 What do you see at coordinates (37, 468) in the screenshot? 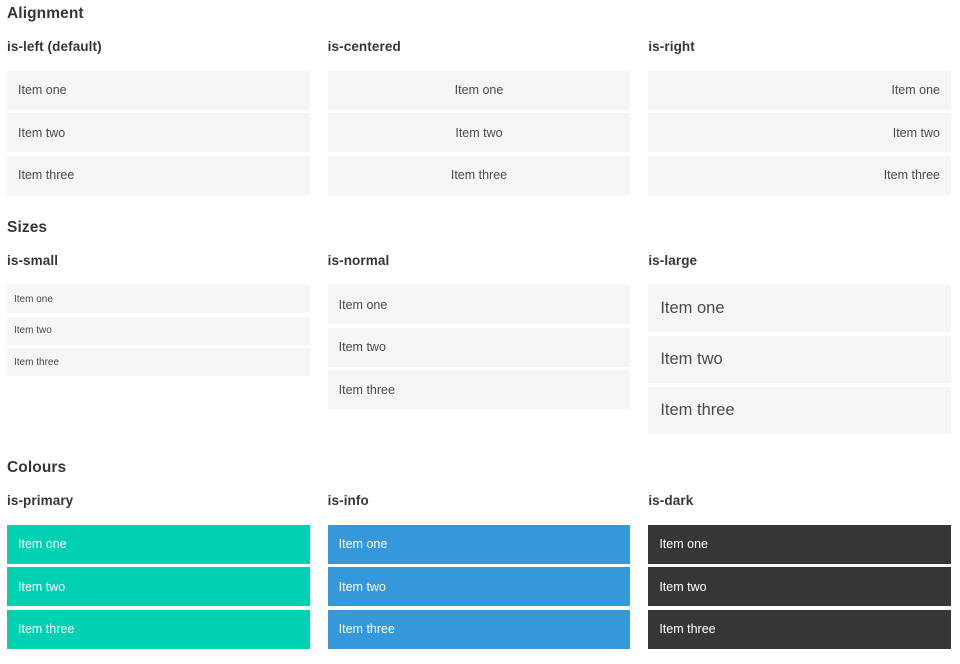
I see `section-heading-colours: Colours` at bounding box center [37, 468].